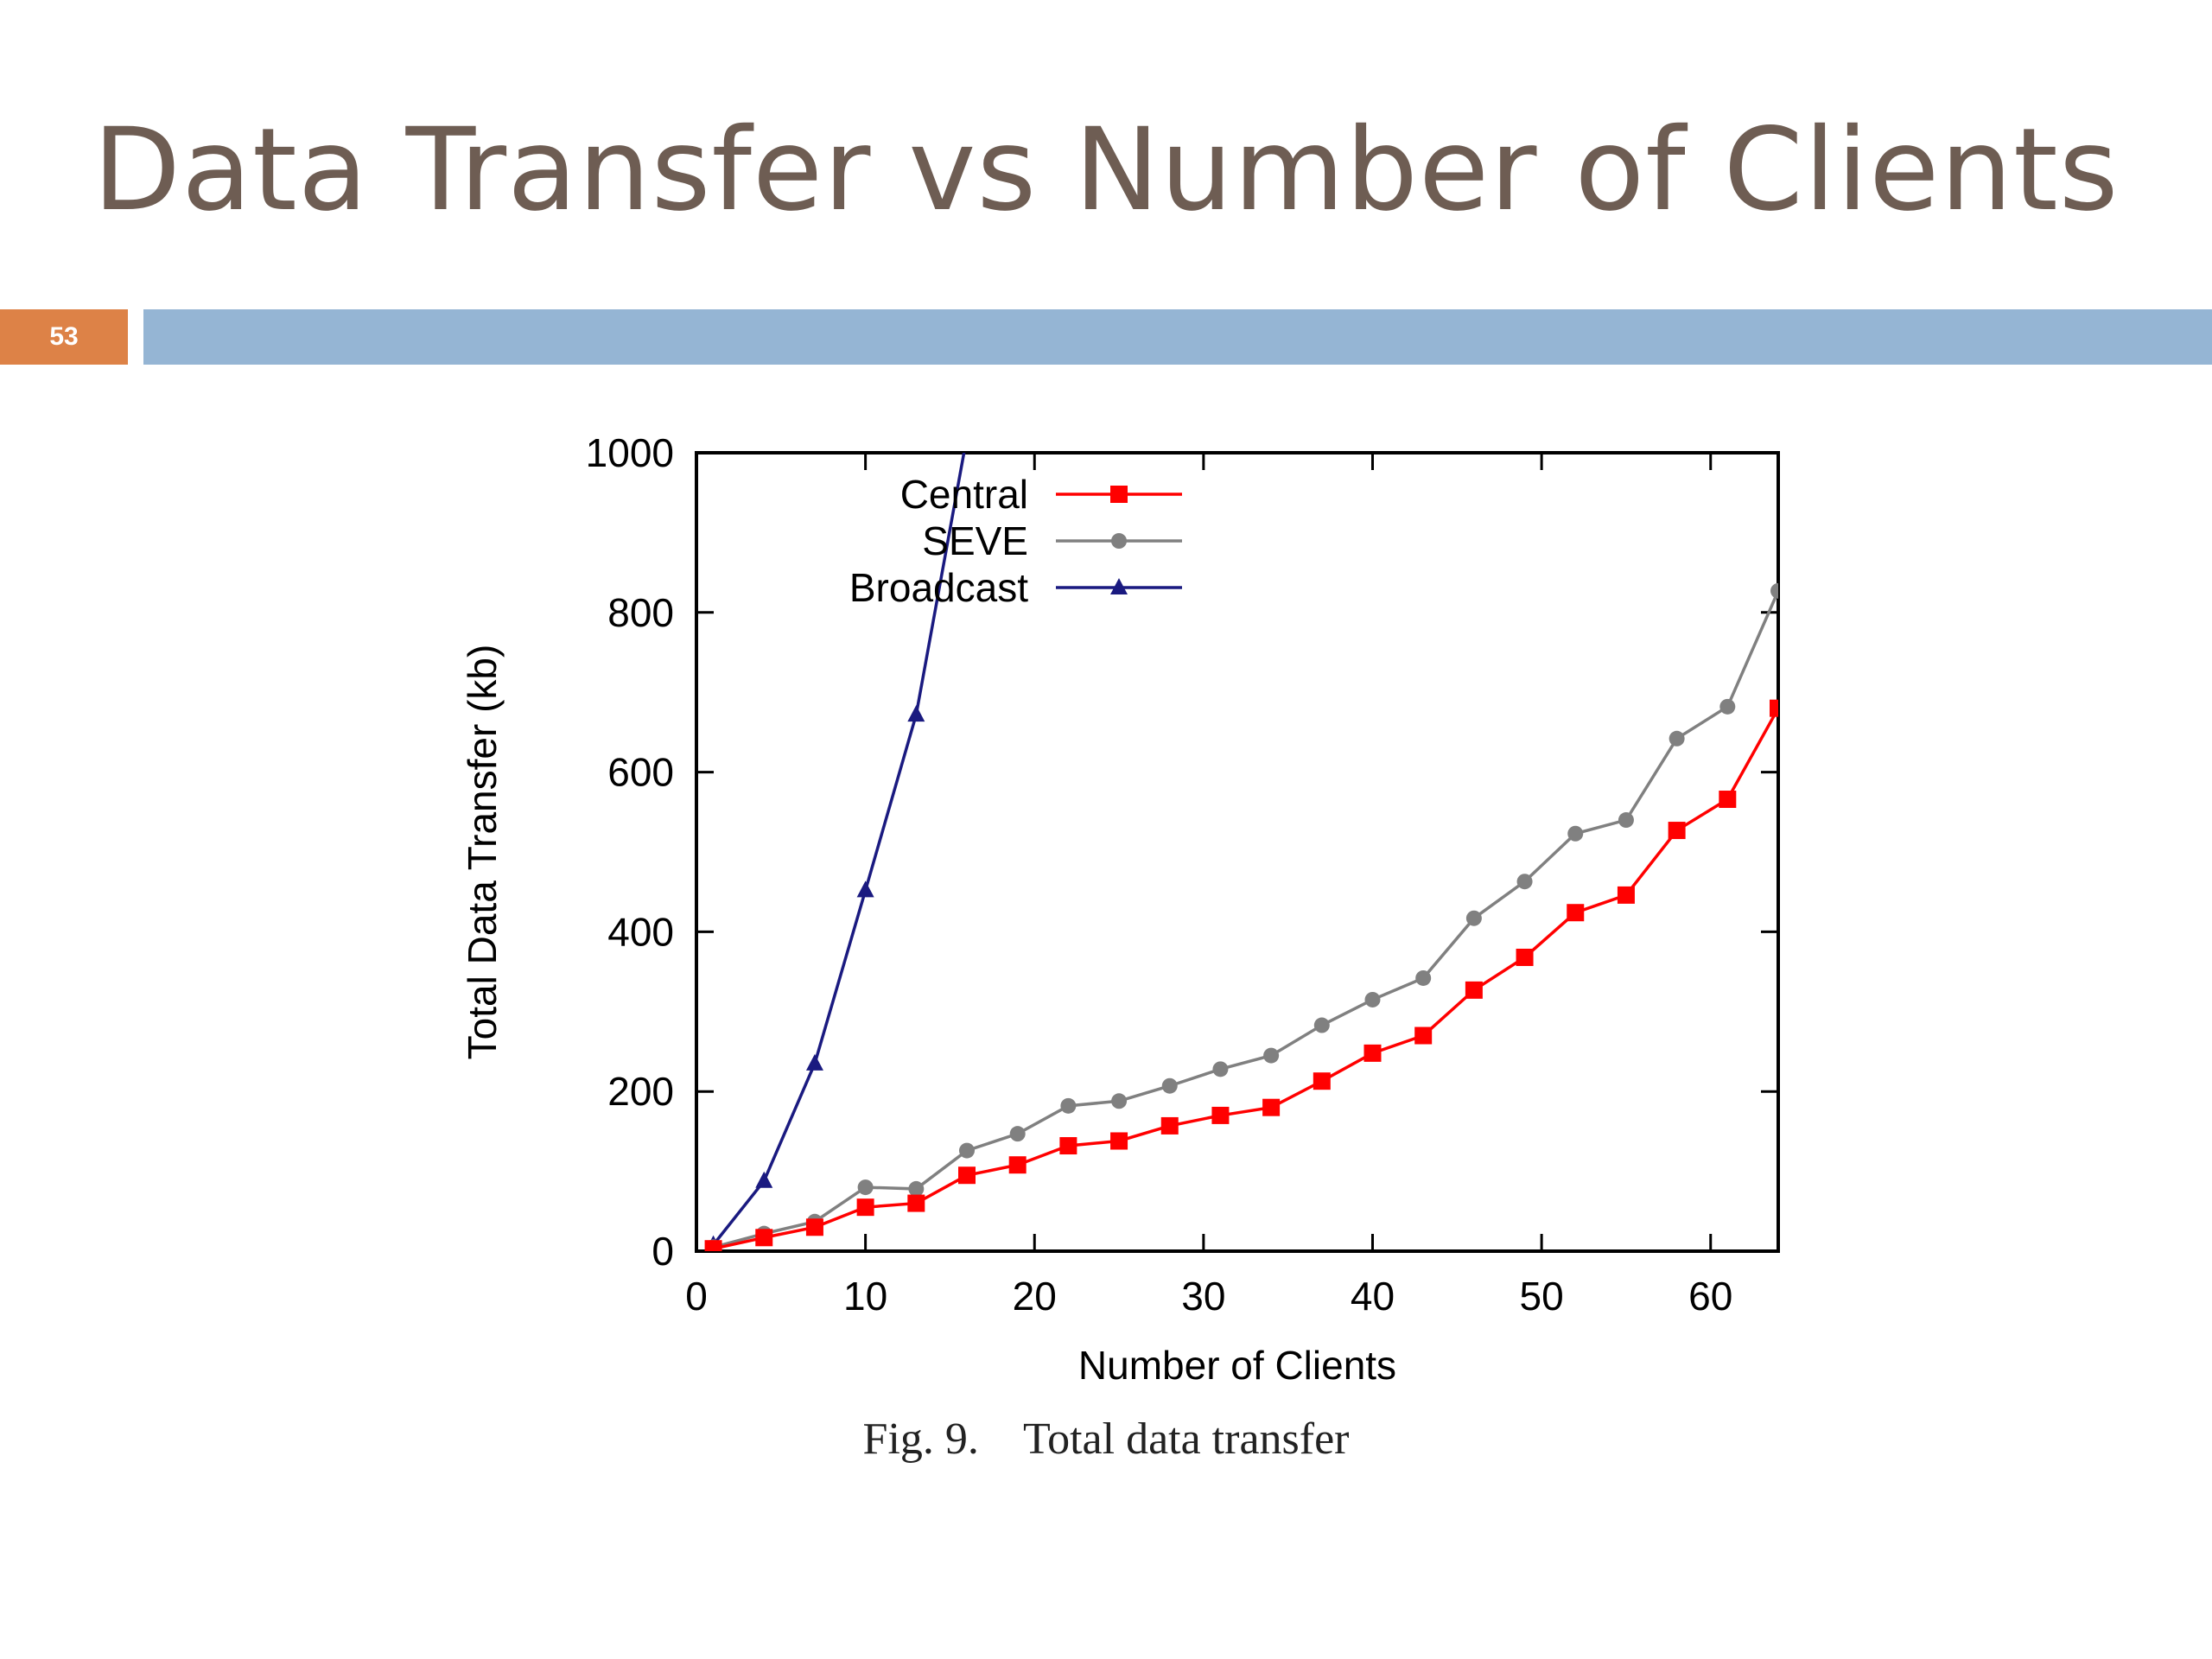 The width and height of the screenshot is (2212, 1659). I want to click on x-tick-label: 40, so click(1373, 1296).